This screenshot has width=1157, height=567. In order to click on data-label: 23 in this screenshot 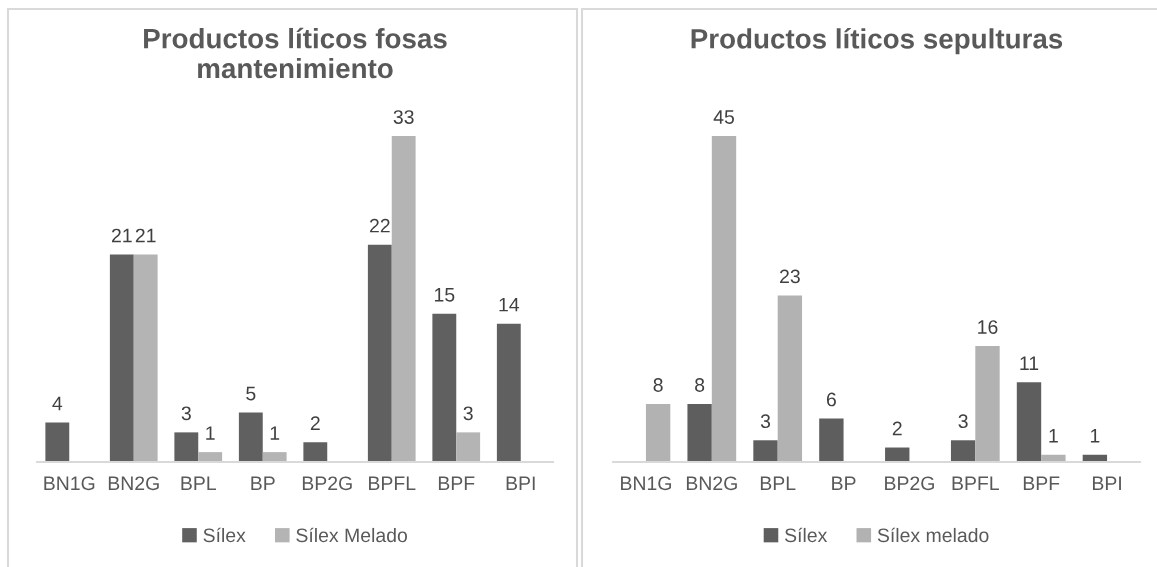, I will do `click(790, 276)`.